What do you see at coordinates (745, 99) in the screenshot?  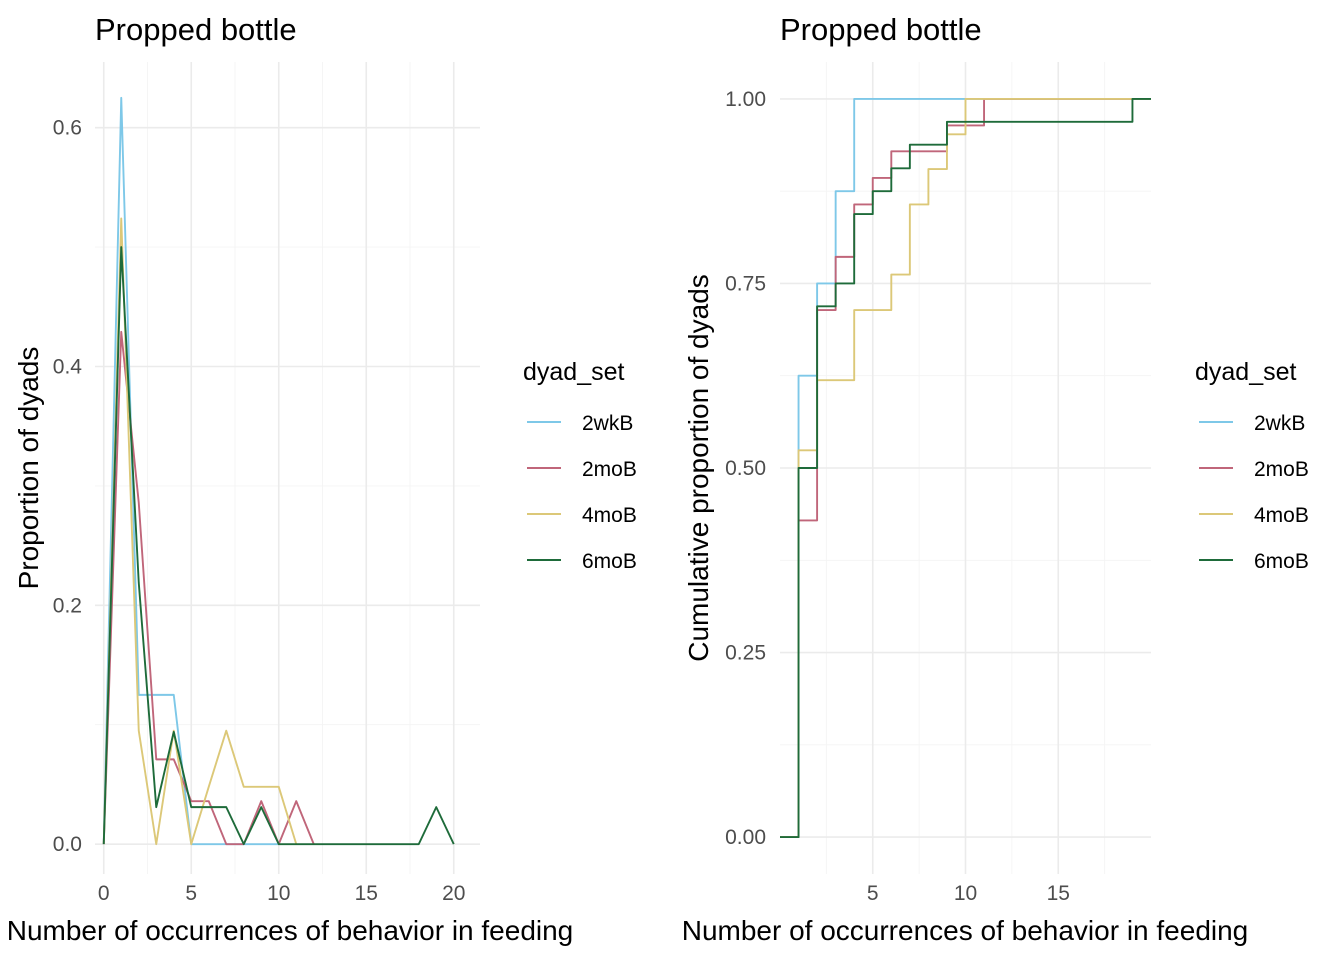 I see `y-tick-label: 1.00` at bounding box center [745, 99].